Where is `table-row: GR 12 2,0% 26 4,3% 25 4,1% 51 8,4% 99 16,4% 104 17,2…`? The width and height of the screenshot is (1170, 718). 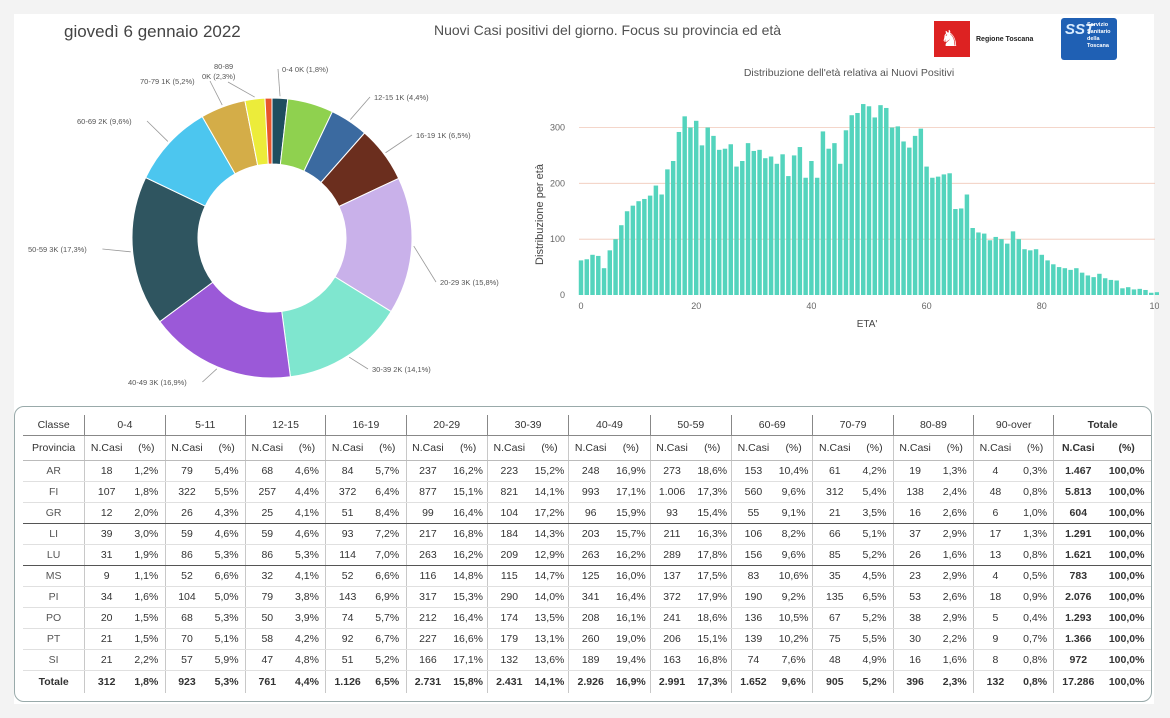
table-row: GR 12 2,0% 26 4,3% 25 4,1% 51 8,4% 99 16,4% 104 17,2… is located at coordinates (587, 513).